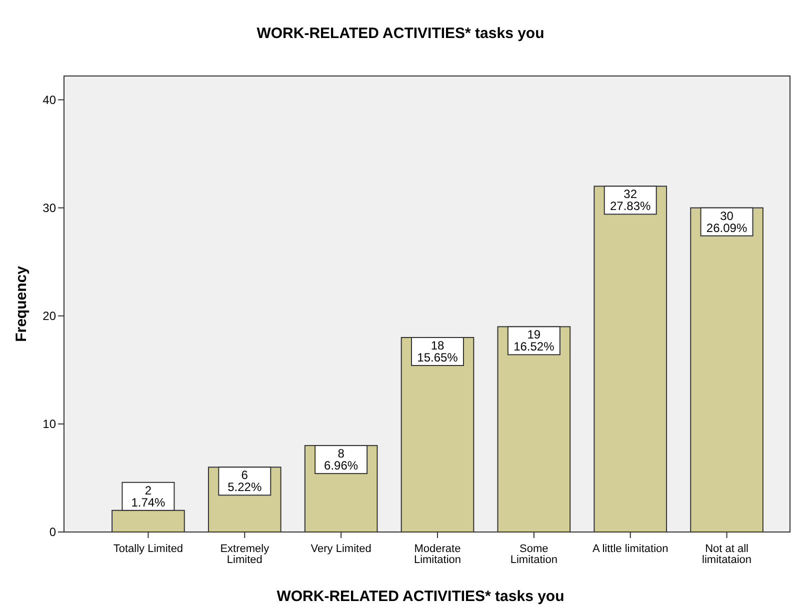 Image resolution: width=801 pixels, height=607 pixels. What do you see at coordinates (245, 481) in the screenshot?
I see `data-label: 6 5.22%` at bounding box center [245, 481].